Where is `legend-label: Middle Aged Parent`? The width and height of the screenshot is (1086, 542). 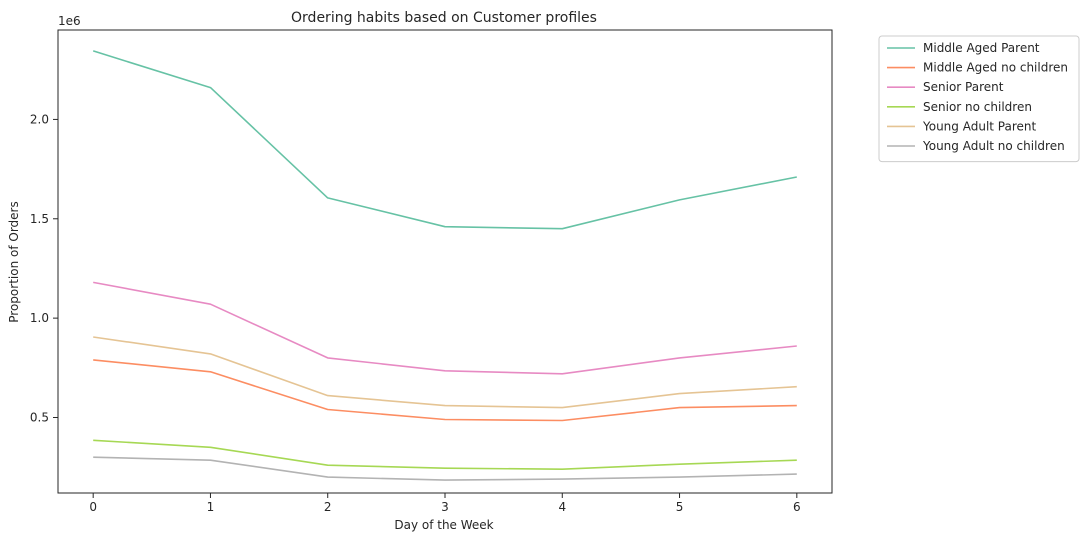 legend-label: Middle Aged Parent is located at coordinates (981, 48).